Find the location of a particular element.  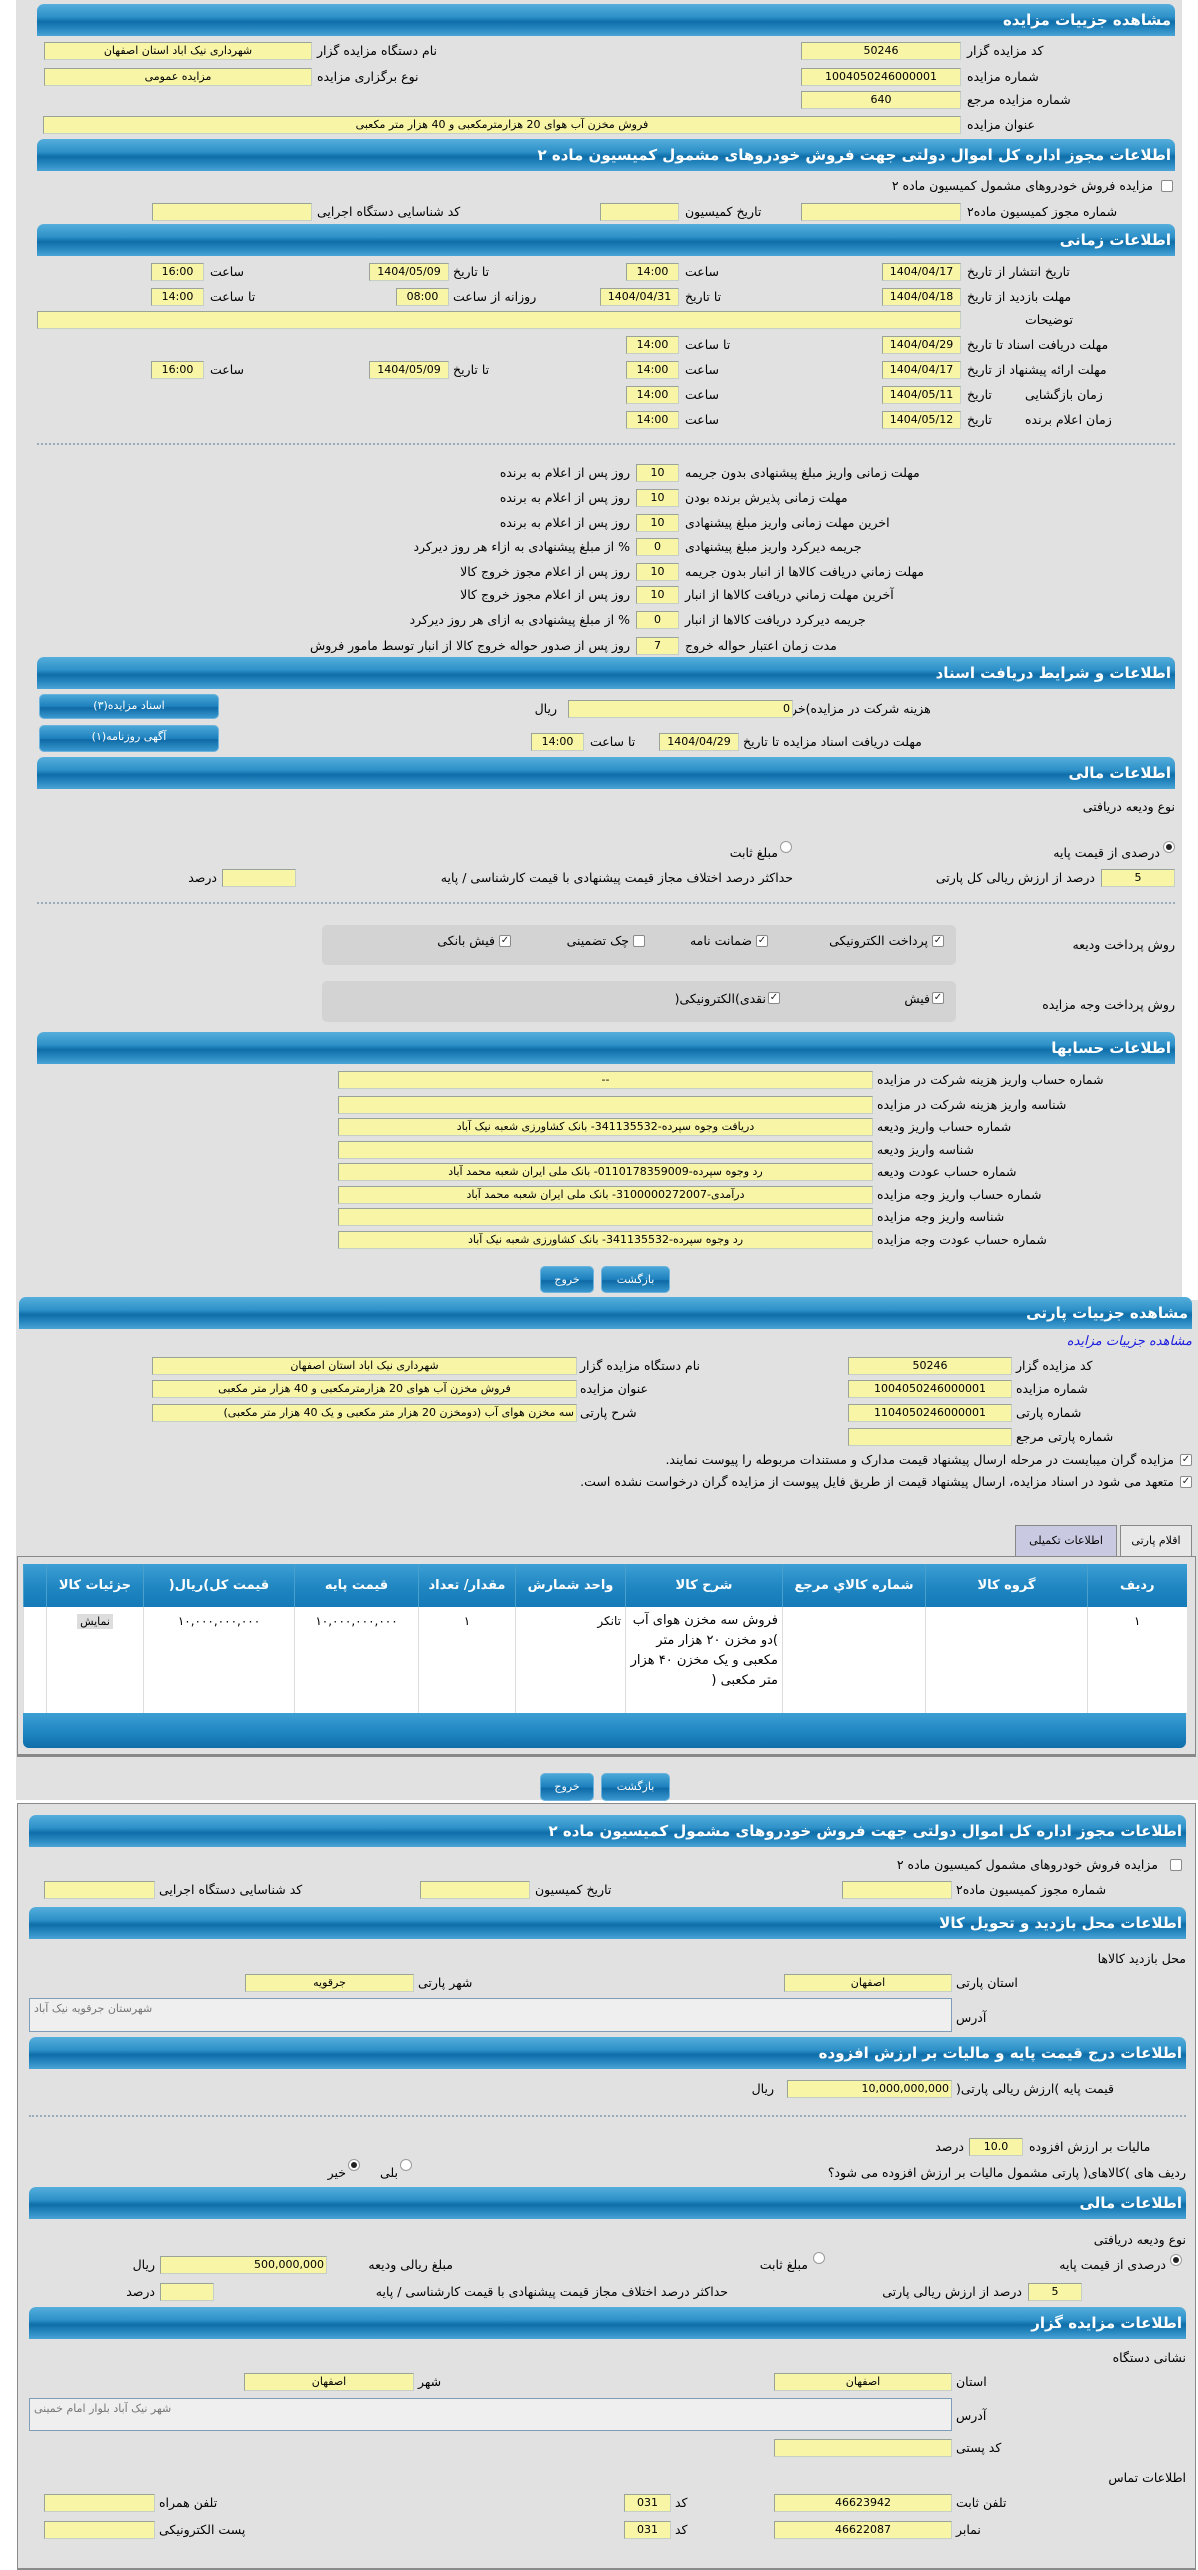

no-attachment-checkbox: ✓ is located at coordinates (1186, 1482).